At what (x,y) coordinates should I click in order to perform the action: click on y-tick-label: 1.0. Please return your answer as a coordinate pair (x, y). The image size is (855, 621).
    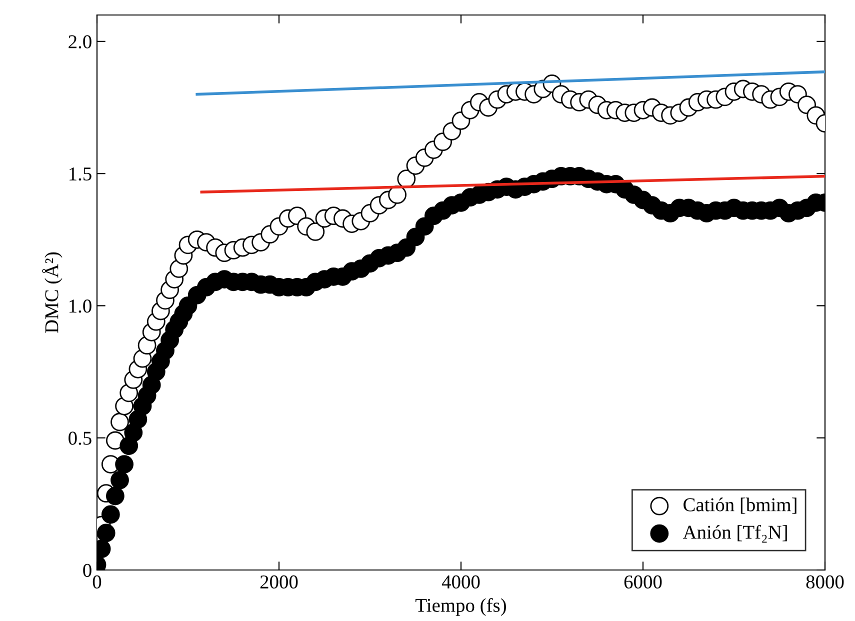
    Looking at the image, I should click on (81, 306).